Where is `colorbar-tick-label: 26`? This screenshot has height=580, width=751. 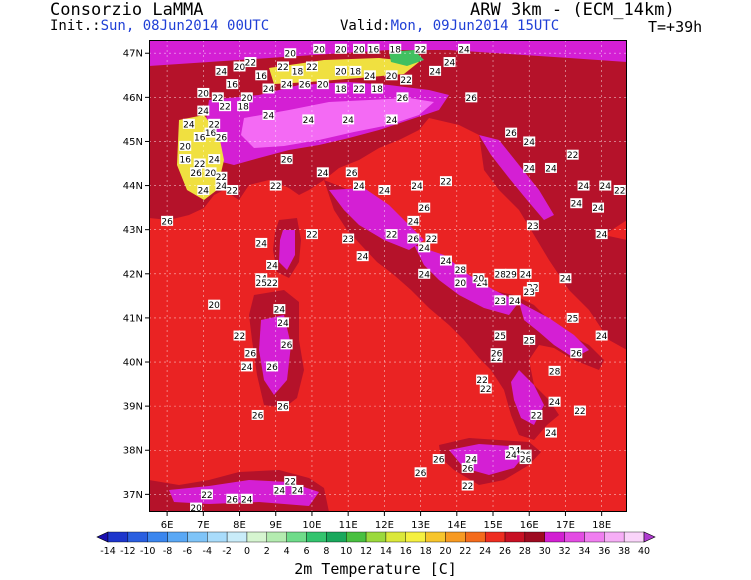 colorbar-tick-label: 26 is located at coordinates (505, 551).